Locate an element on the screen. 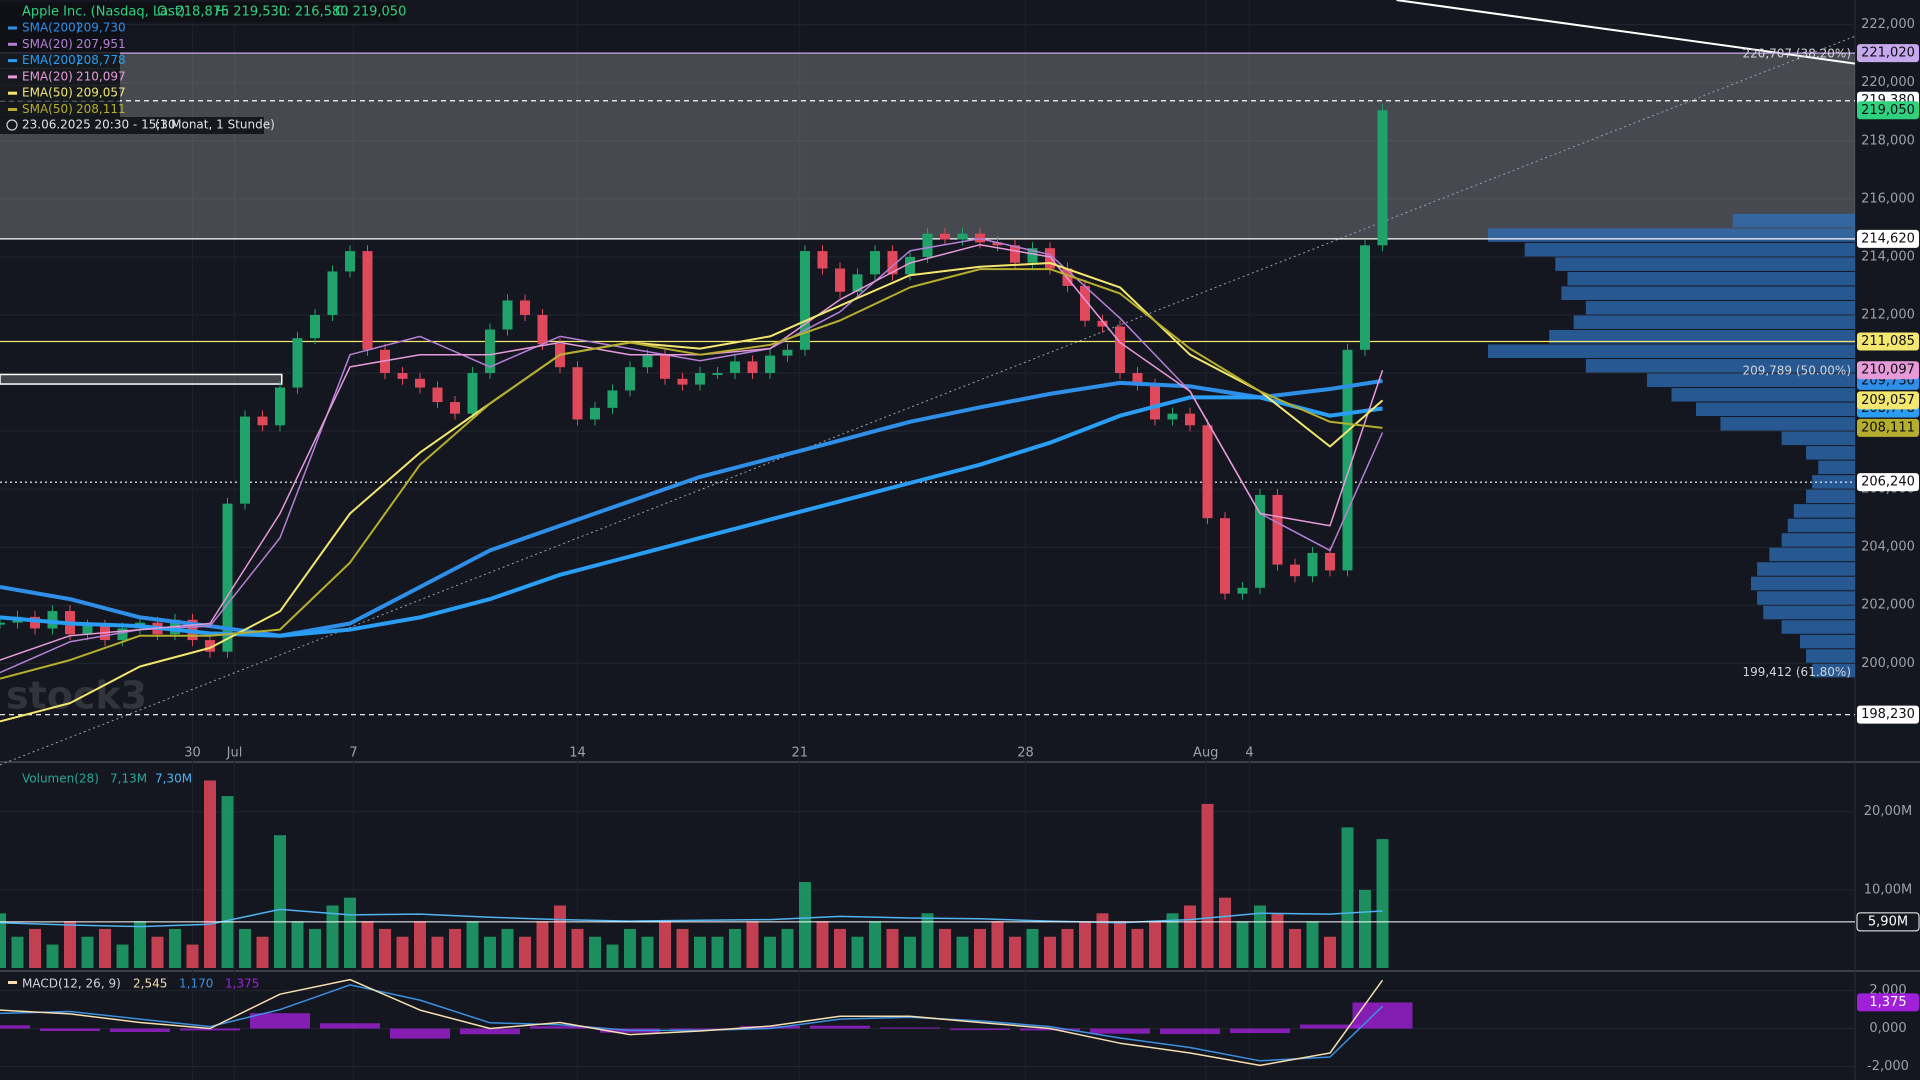 The width and height of the screenshot is (1920, 1080). price-label: 214,620 is located at coordinates (1888, 238).